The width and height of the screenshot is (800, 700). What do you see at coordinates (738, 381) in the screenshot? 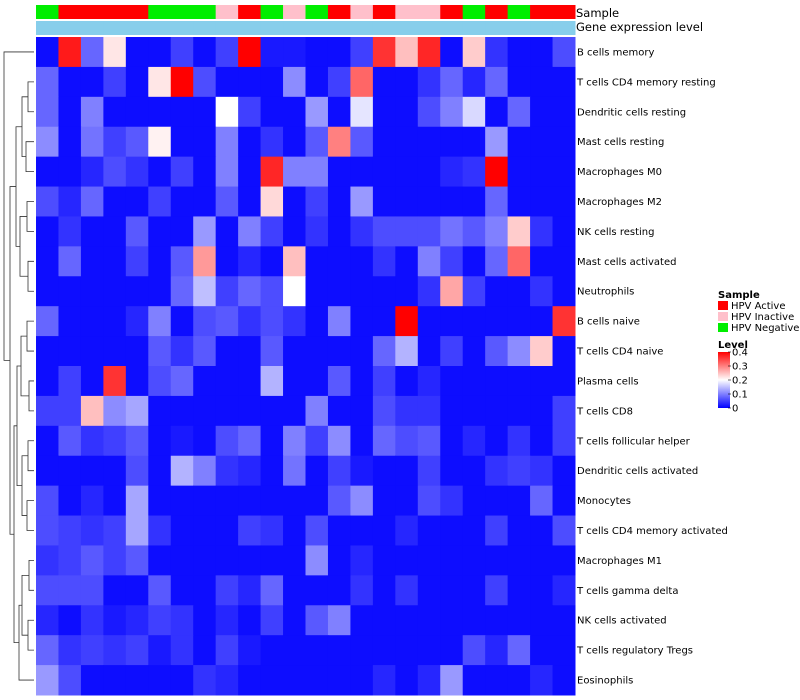
I see `legend-level-ticks: 0.4 0.3 0.2 0.1 0` at bounding box center [738, 381].